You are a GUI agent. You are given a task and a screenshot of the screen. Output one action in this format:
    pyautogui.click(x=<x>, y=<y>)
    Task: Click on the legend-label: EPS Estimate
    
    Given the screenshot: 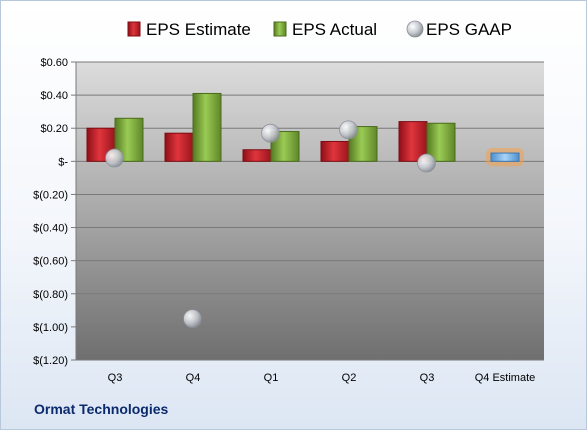 What is the action you would take?
    pyautogui.click(x=198, y=29)
    